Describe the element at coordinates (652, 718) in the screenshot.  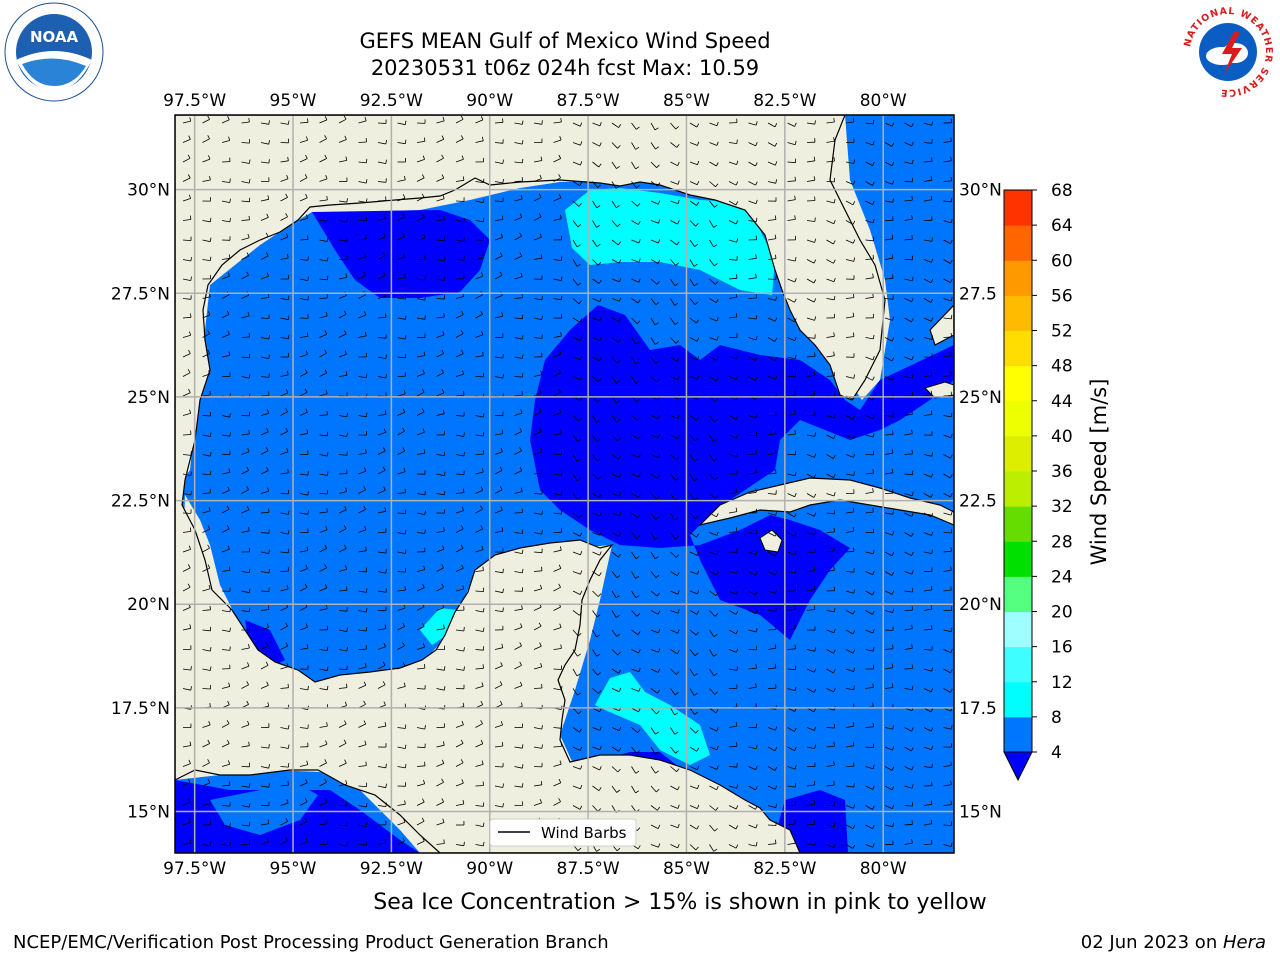
I see `ocean-high-honduras` at that location.